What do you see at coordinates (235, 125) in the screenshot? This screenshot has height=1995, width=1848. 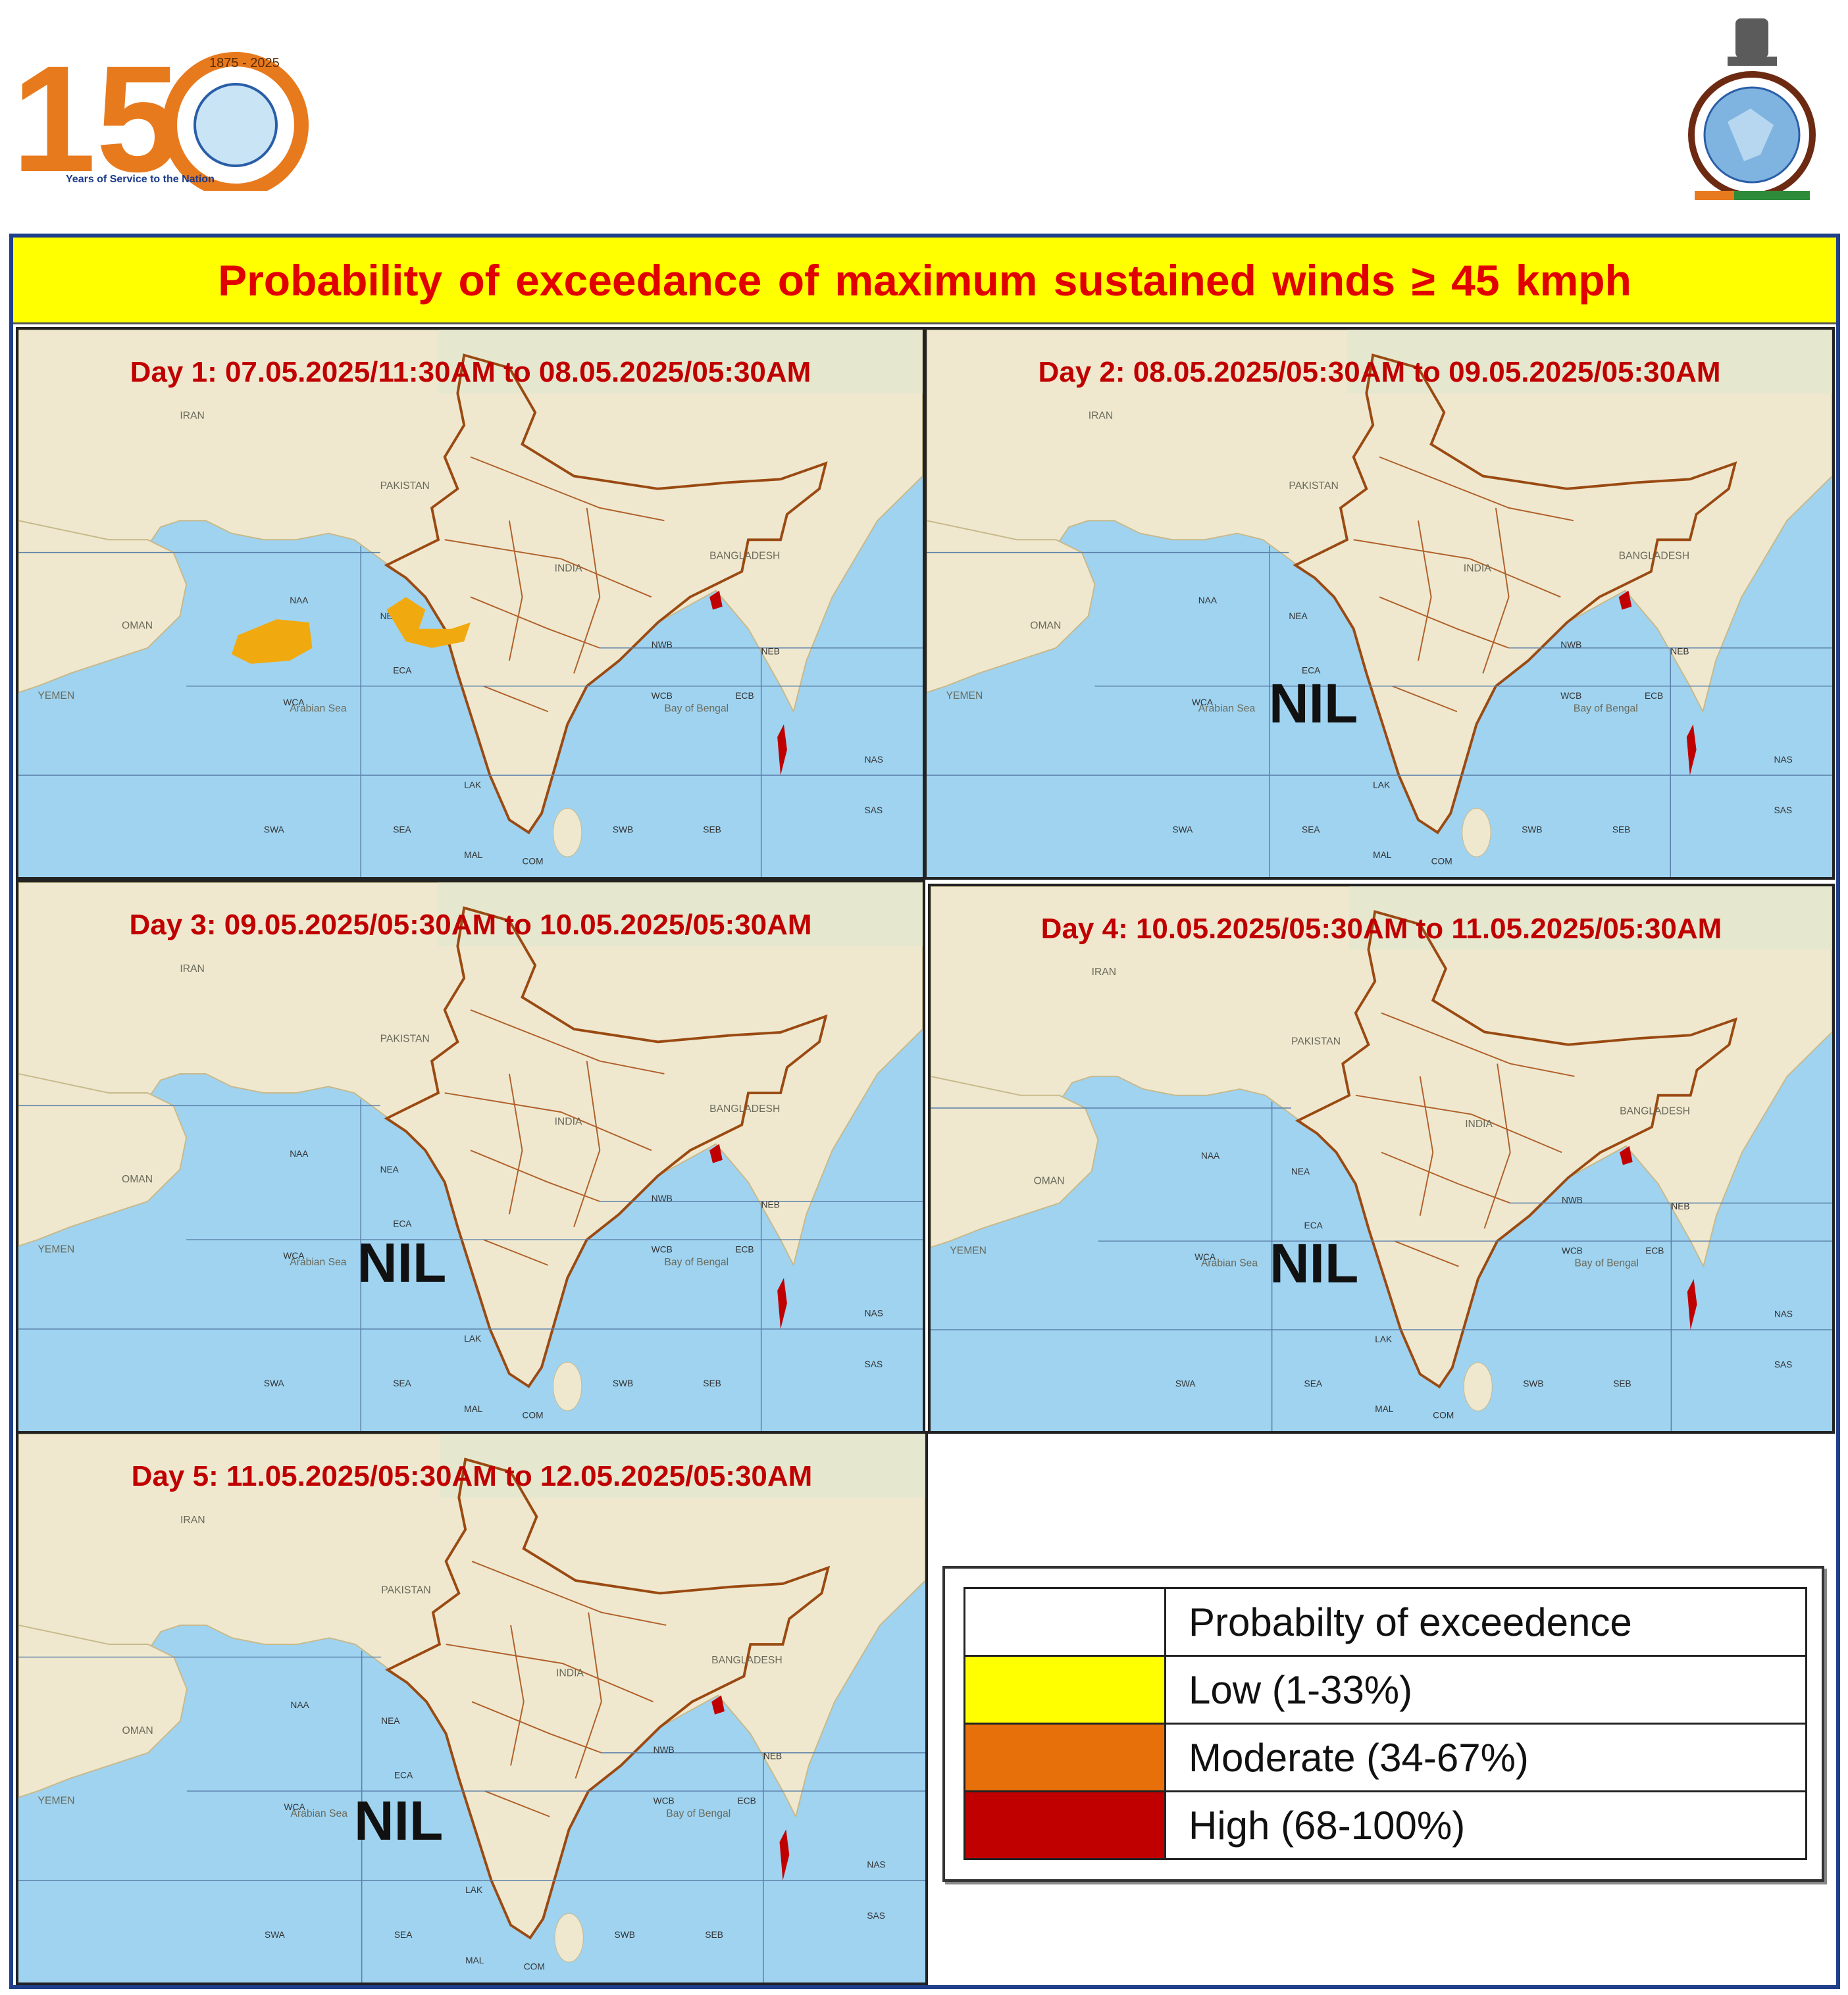 I see `logo-globe` at bounding box center [235, 125].